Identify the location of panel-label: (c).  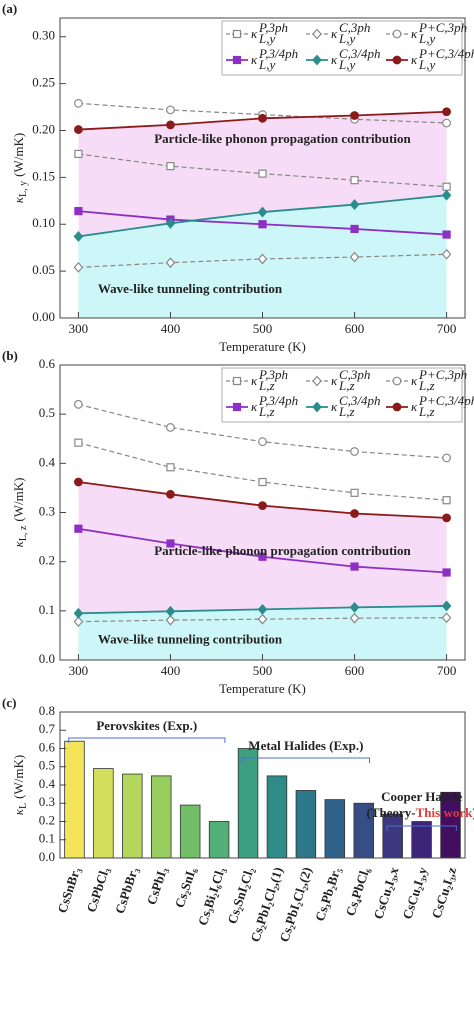
(9, 702).